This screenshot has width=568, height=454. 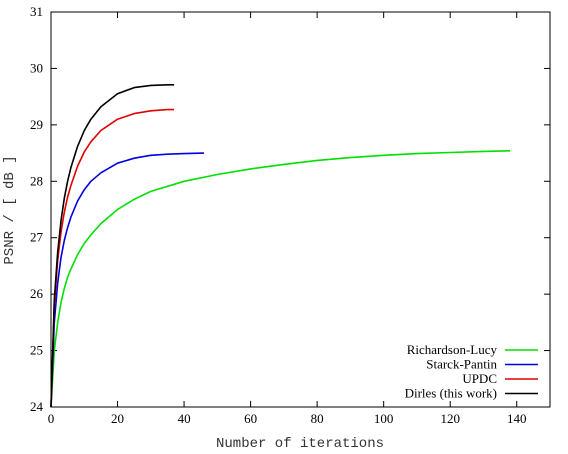 I want to click on y-tick-label: 31, so click(x=36, y=11).